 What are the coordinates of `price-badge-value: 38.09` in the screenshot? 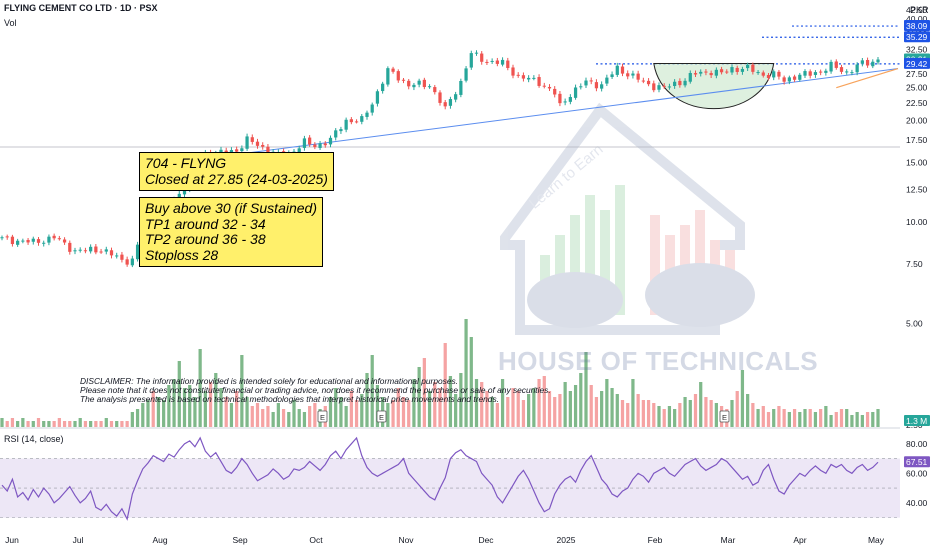 It's located at (917, 26).